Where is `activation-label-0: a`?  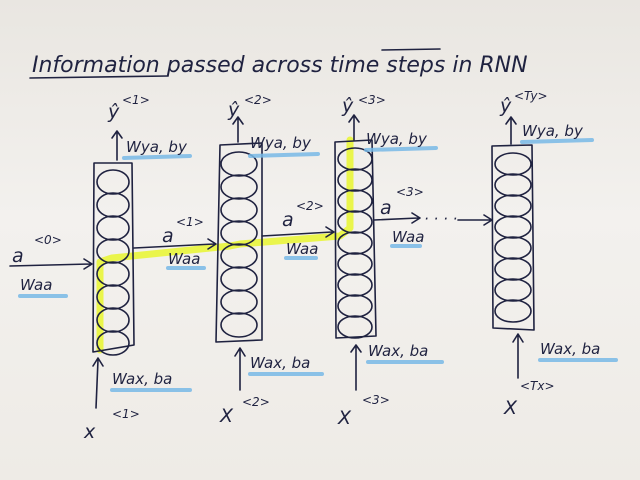 activation-label-0: a is located at coordinates (18, 256).